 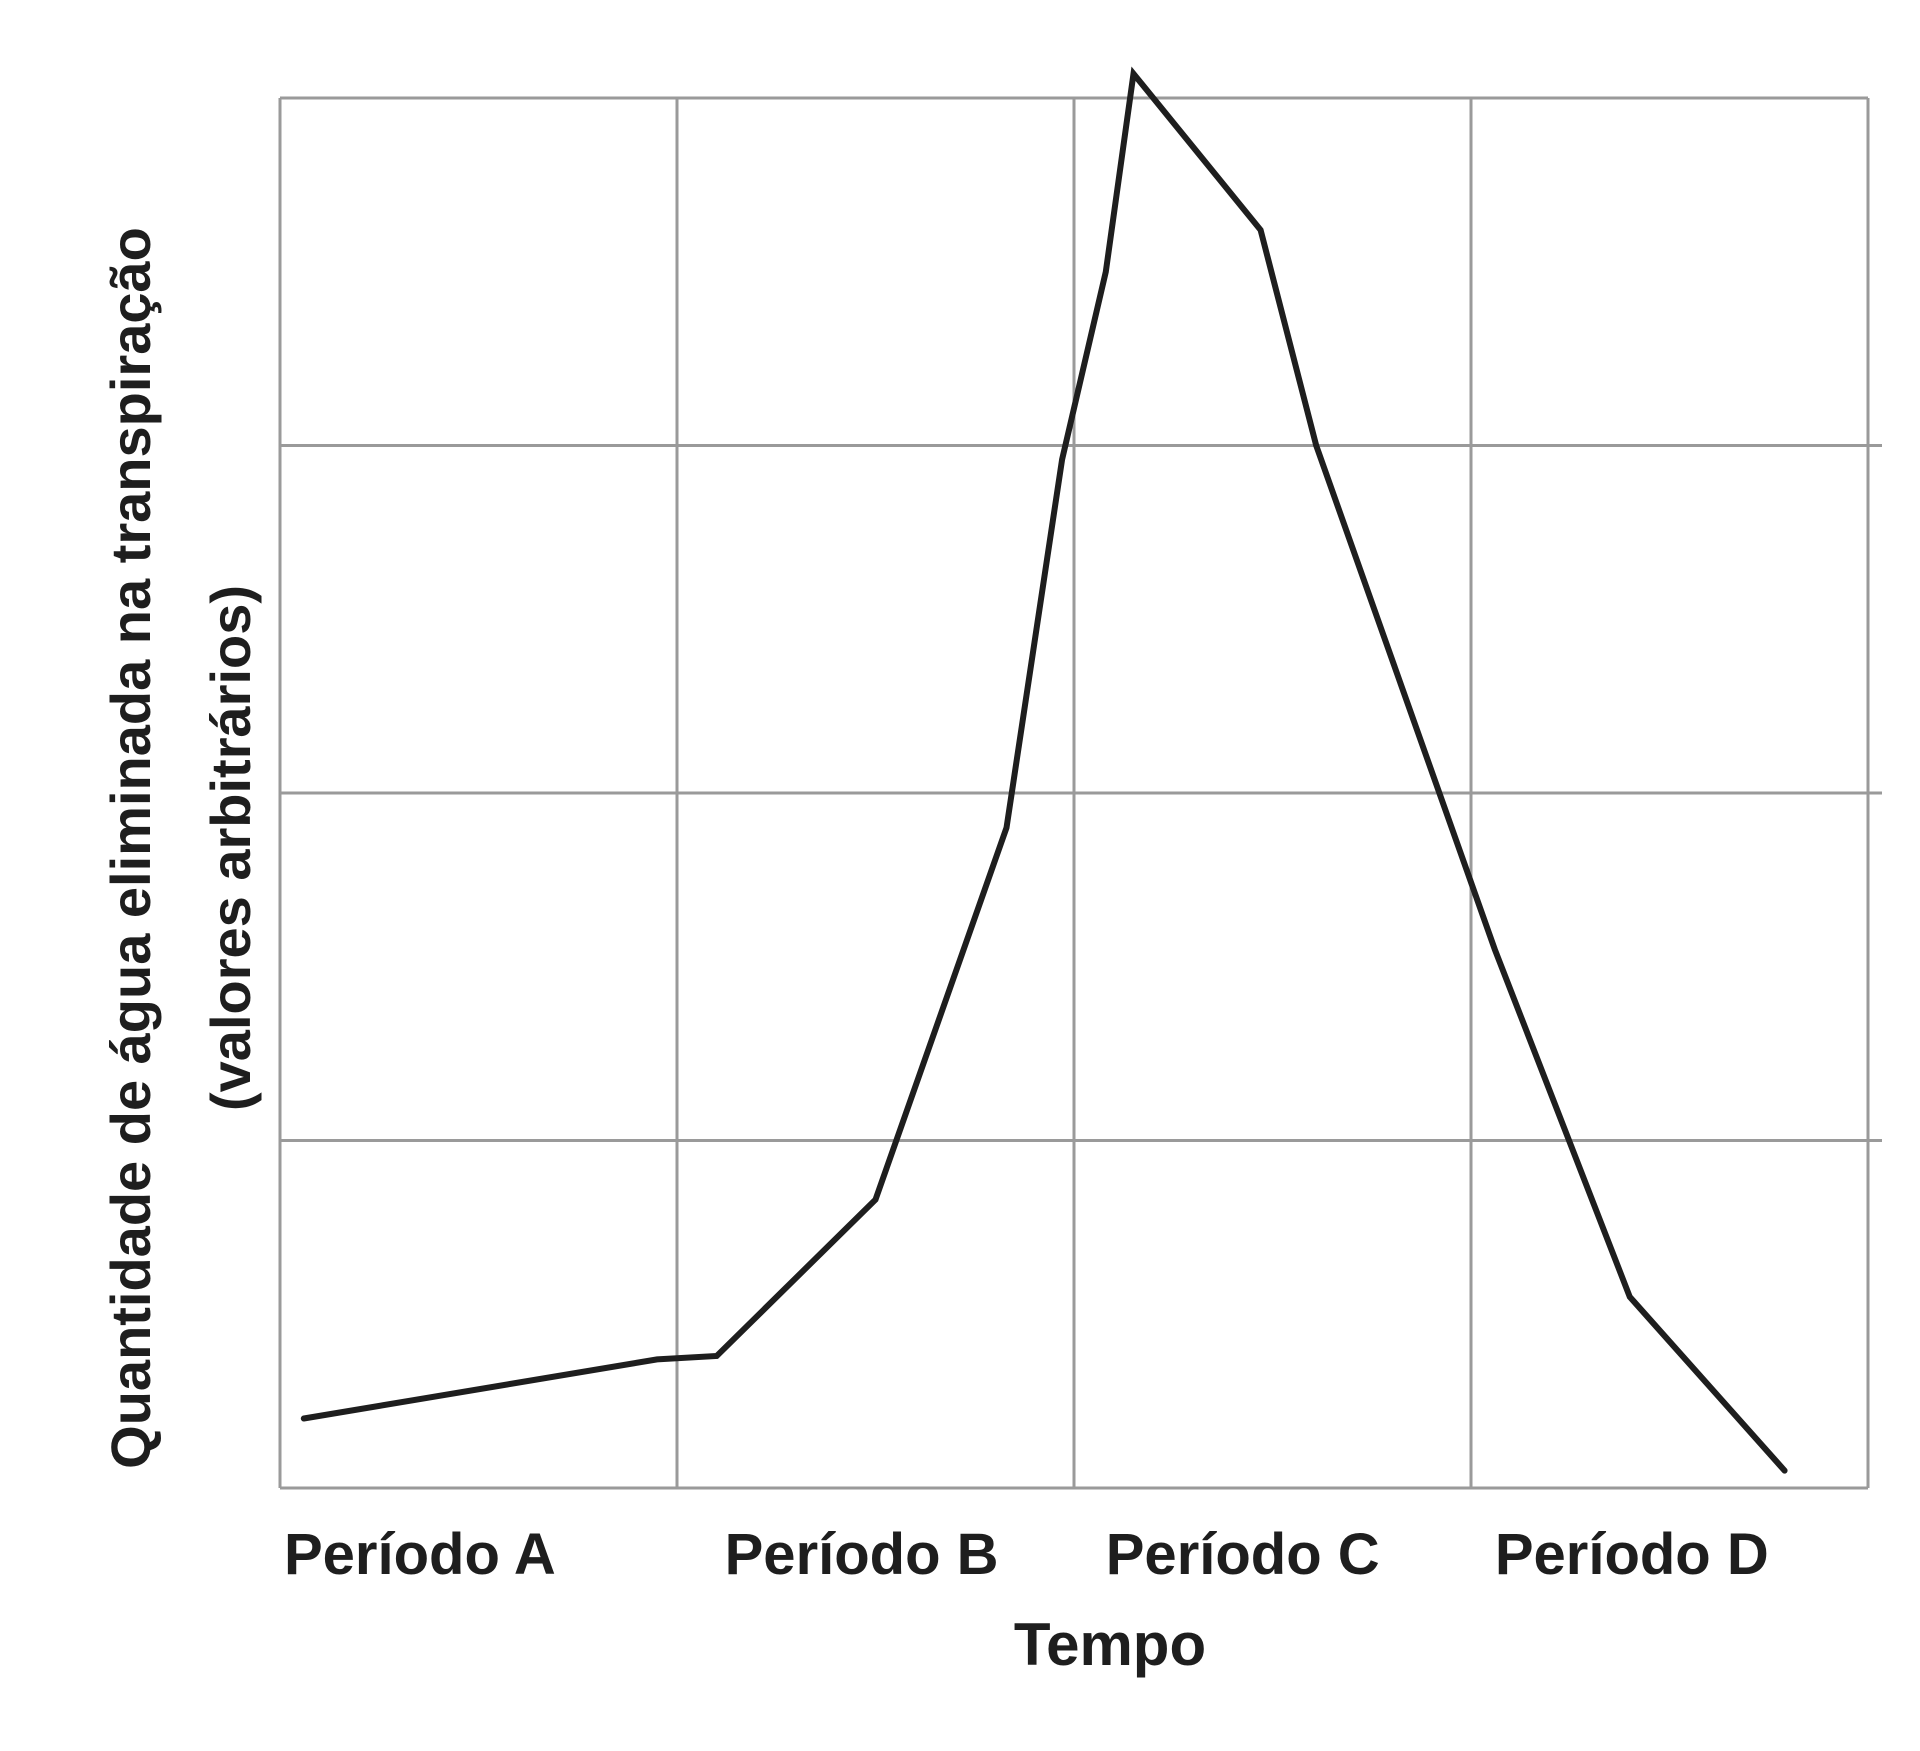 What do you see at coordinates (862, 1554) in the screenshot?
I see `x-tick-label: Período B` at bounding box center [862, 1554].